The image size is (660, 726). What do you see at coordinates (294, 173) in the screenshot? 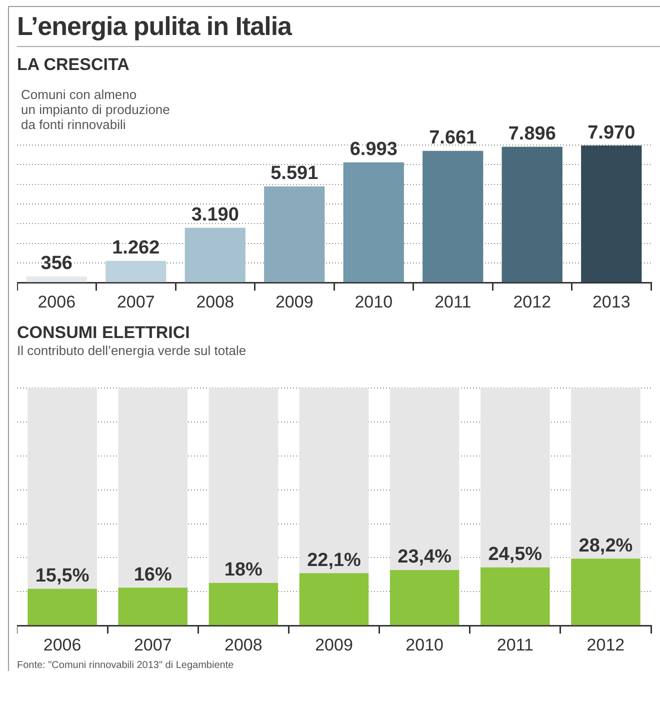
I see `data-label: 5.591` at bounding box center [294, 173].